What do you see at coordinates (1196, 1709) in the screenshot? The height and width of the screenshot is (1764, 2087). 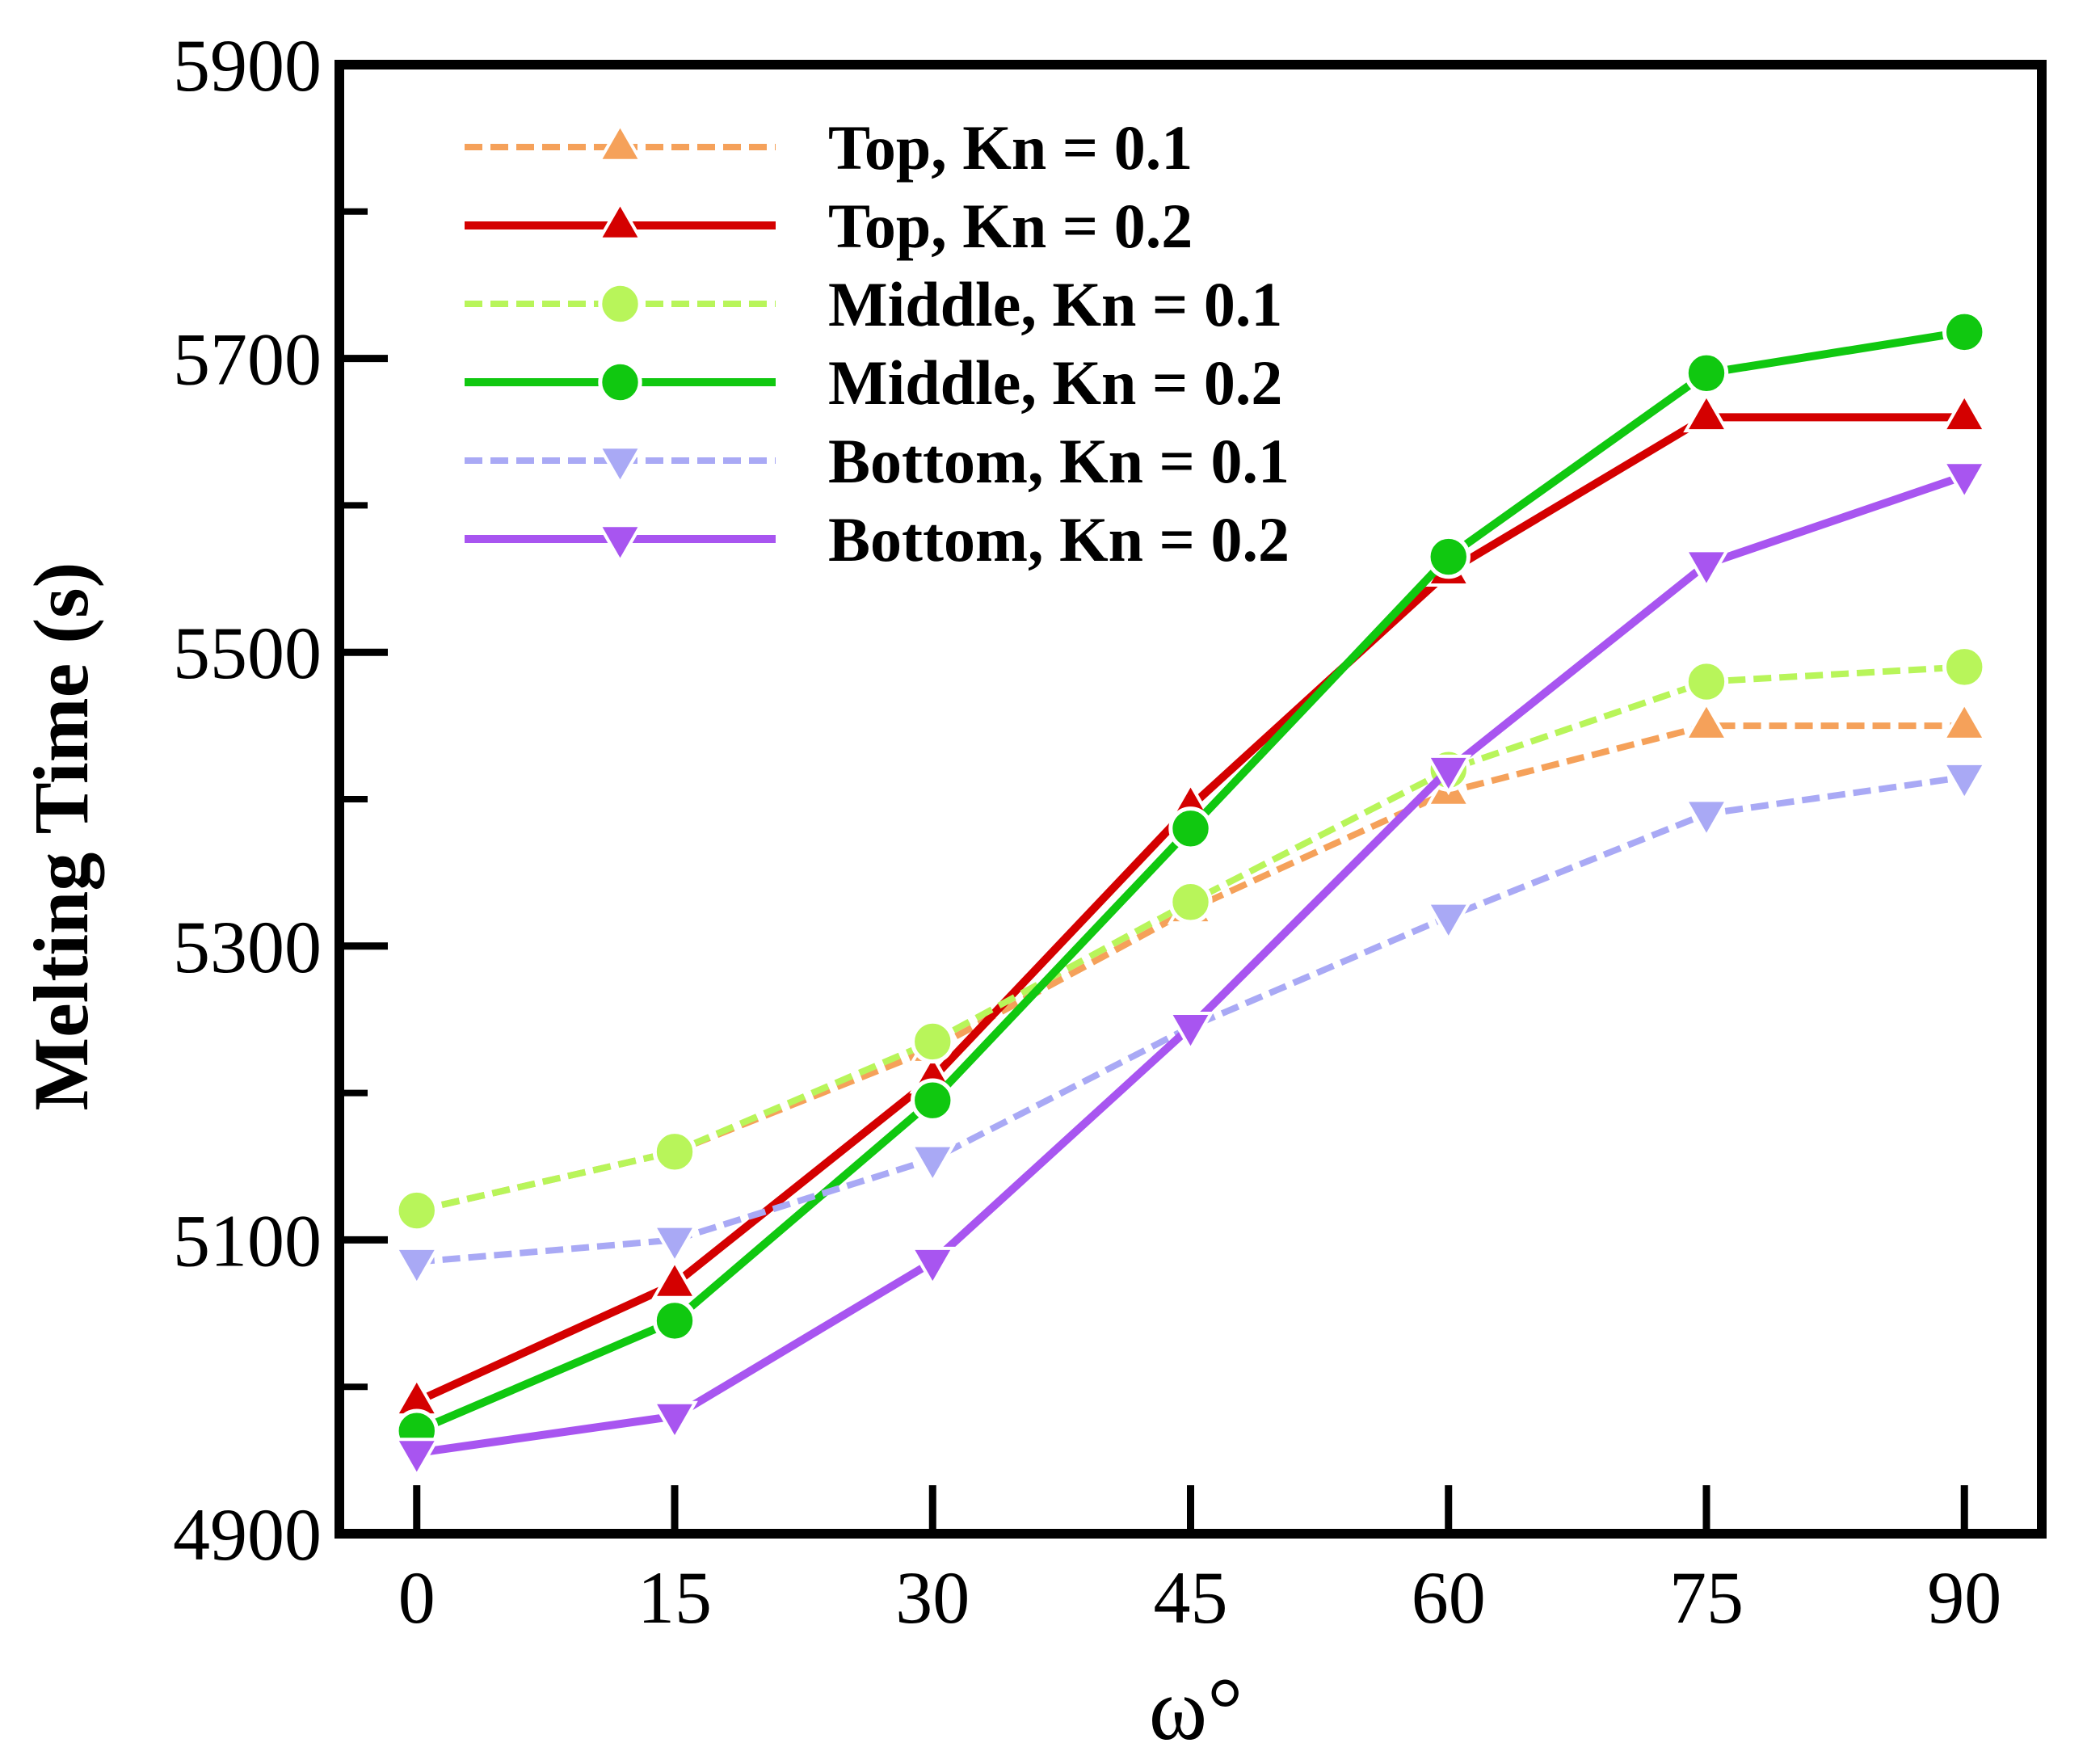 I see `x-axis-title: ω°` at bounding box center [1196, 1709].